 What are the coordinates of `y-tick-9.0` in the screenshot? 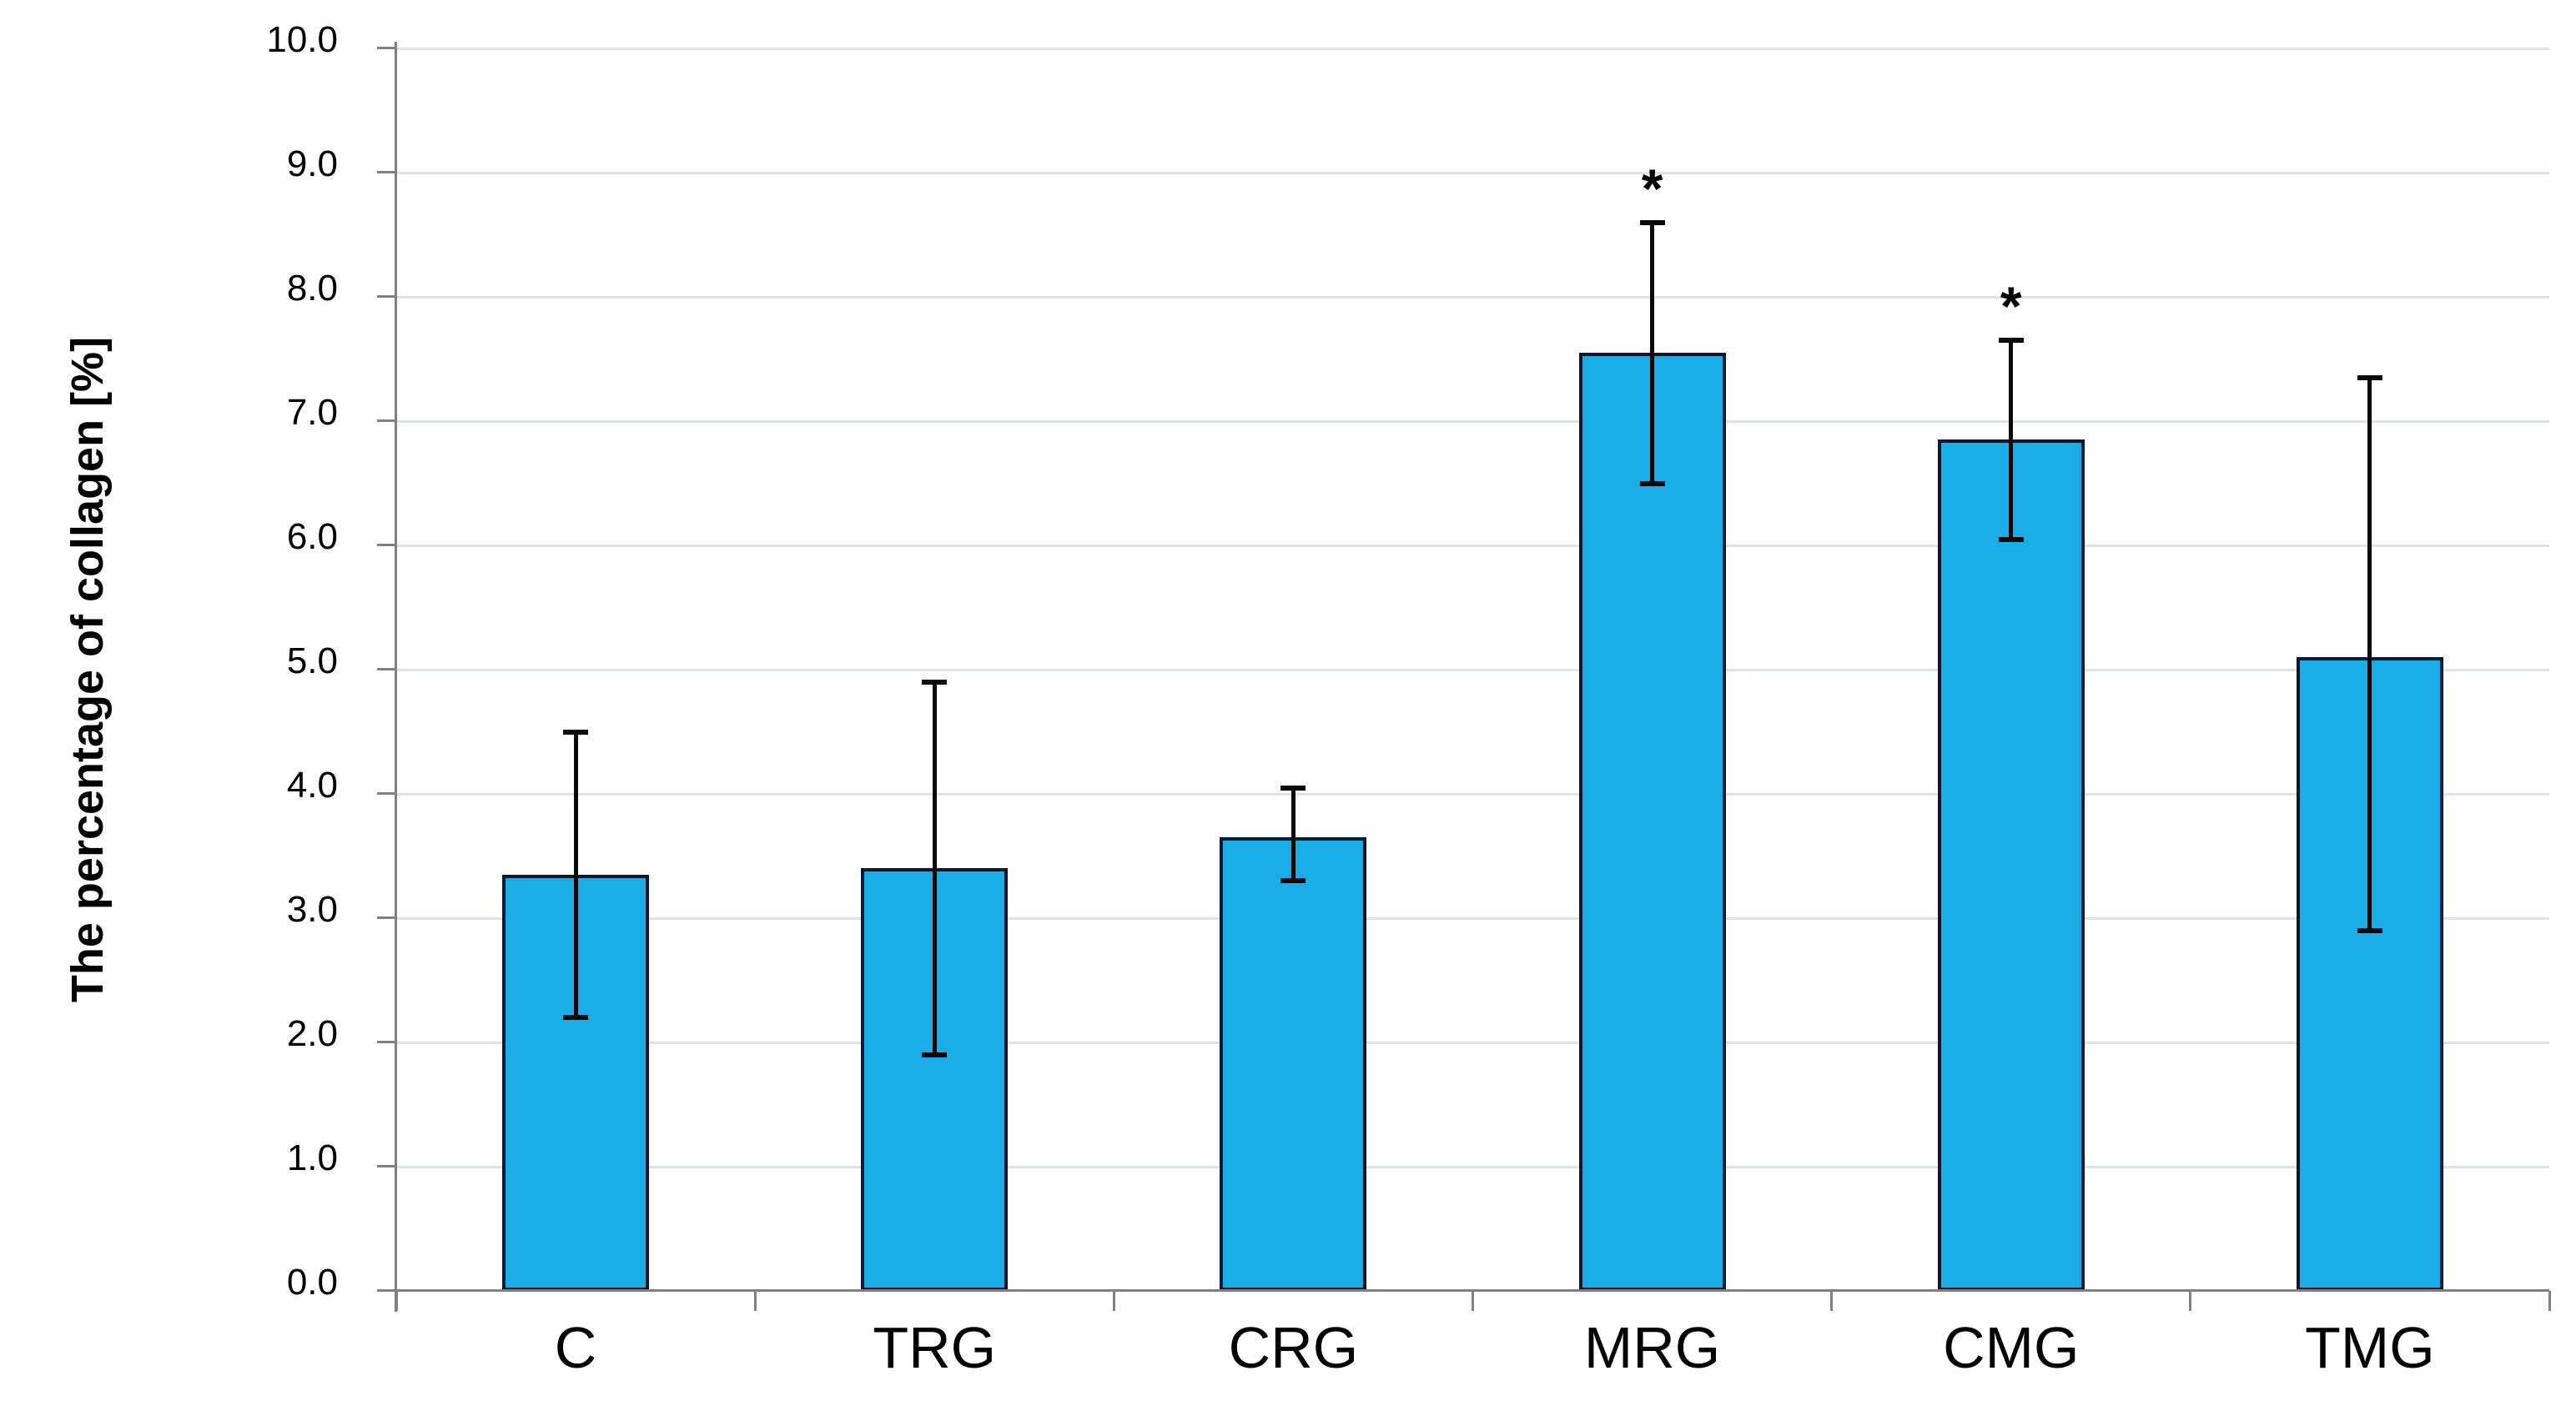 It's located at (386, 172).